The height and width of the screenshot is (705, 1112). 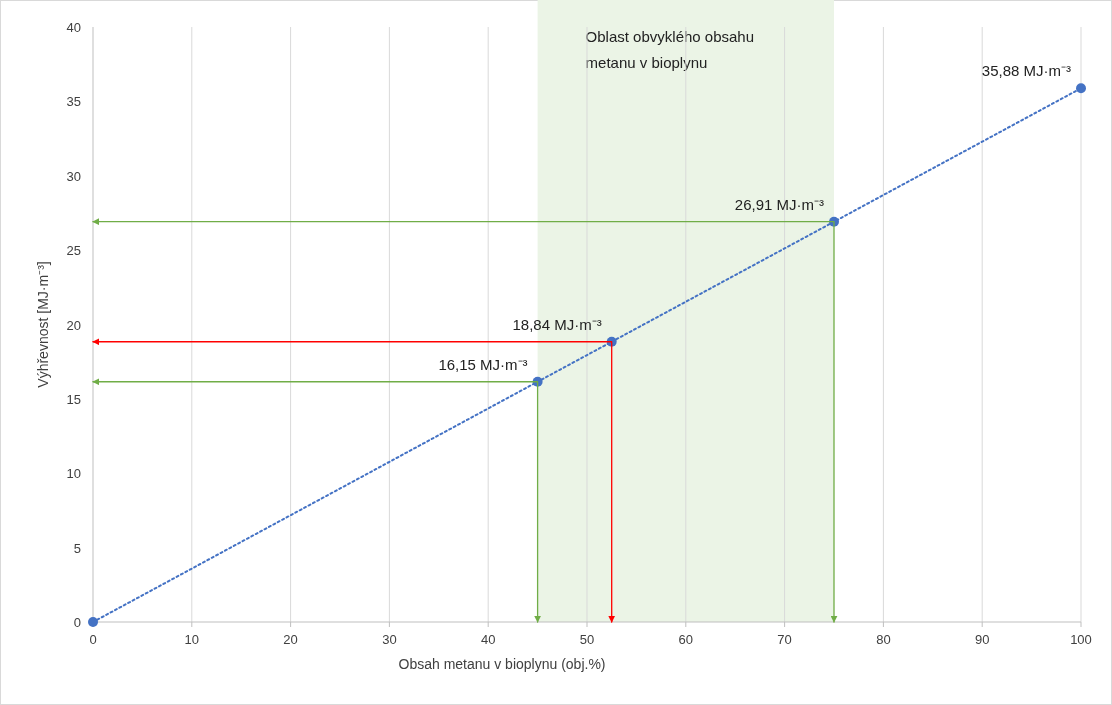 I want to click on annotation: 26,91 MJ·m⁻³, so click(x=779, y=204).